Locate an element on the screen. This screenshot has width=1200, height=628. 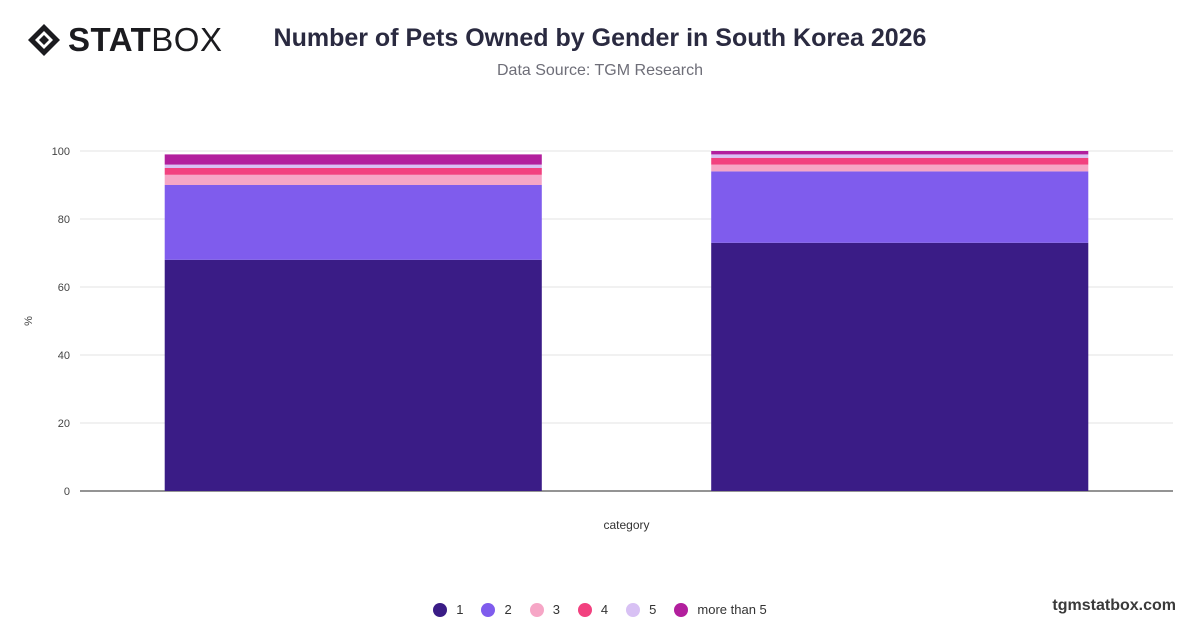
legend-label: 1 is located at coordinates (460, 609).